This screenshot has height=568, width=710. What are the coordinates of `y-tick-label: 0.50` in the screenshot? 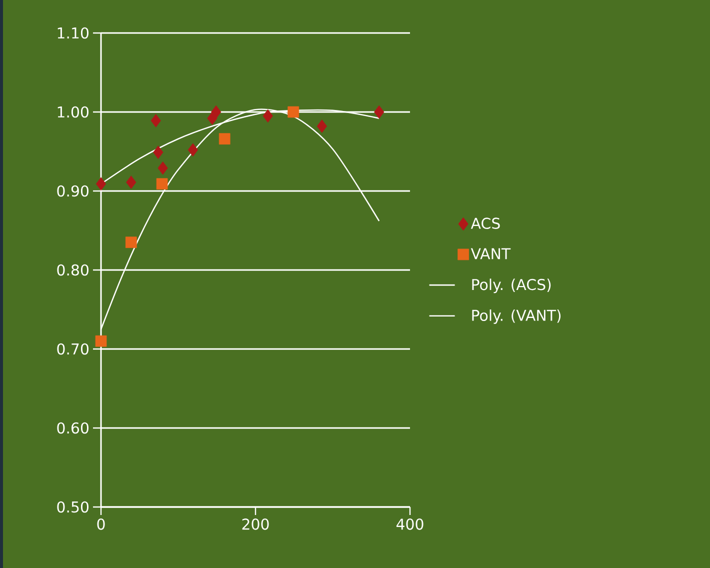 It's located at (72, 507).